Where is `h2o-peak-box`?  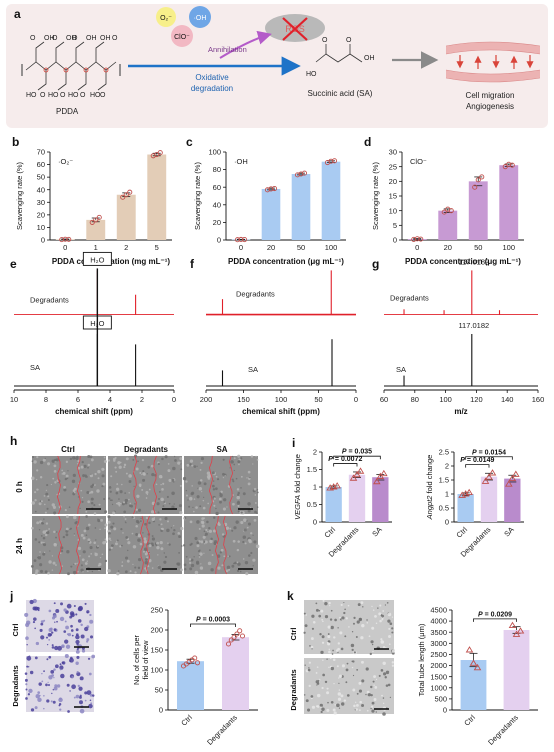
h2o-peak-box is located at coordinates (97, 258).